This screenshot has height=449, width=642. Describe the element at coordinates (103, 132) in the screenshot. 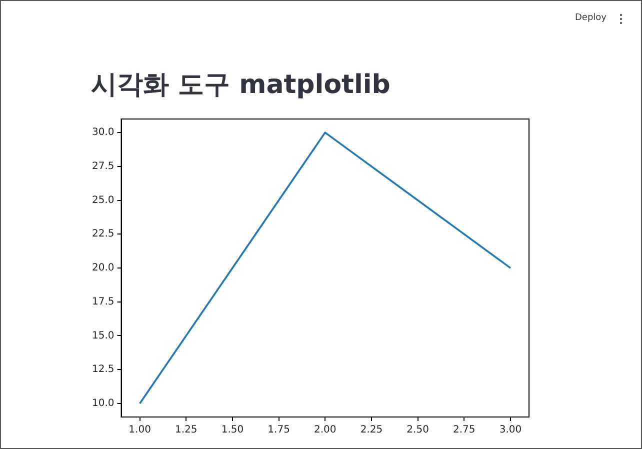

I see `y-tick-label: 30.0` at that location.